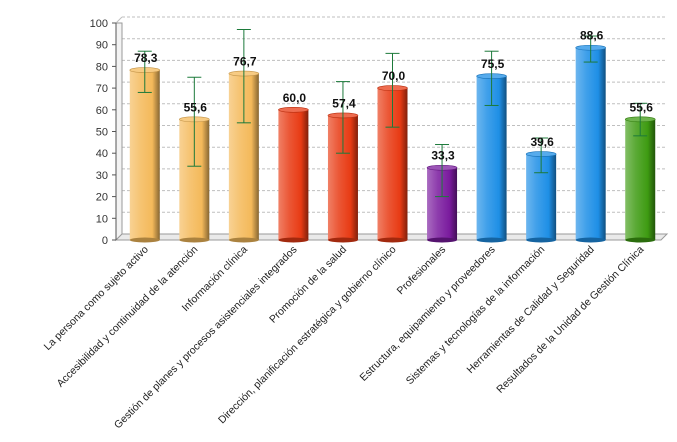 The width and height of the screenshot is (677, 442). What do you see at coordinates (102, 176) in the screenshot?
I see `y-tick-label: 30` at bounding box center [102, 176].